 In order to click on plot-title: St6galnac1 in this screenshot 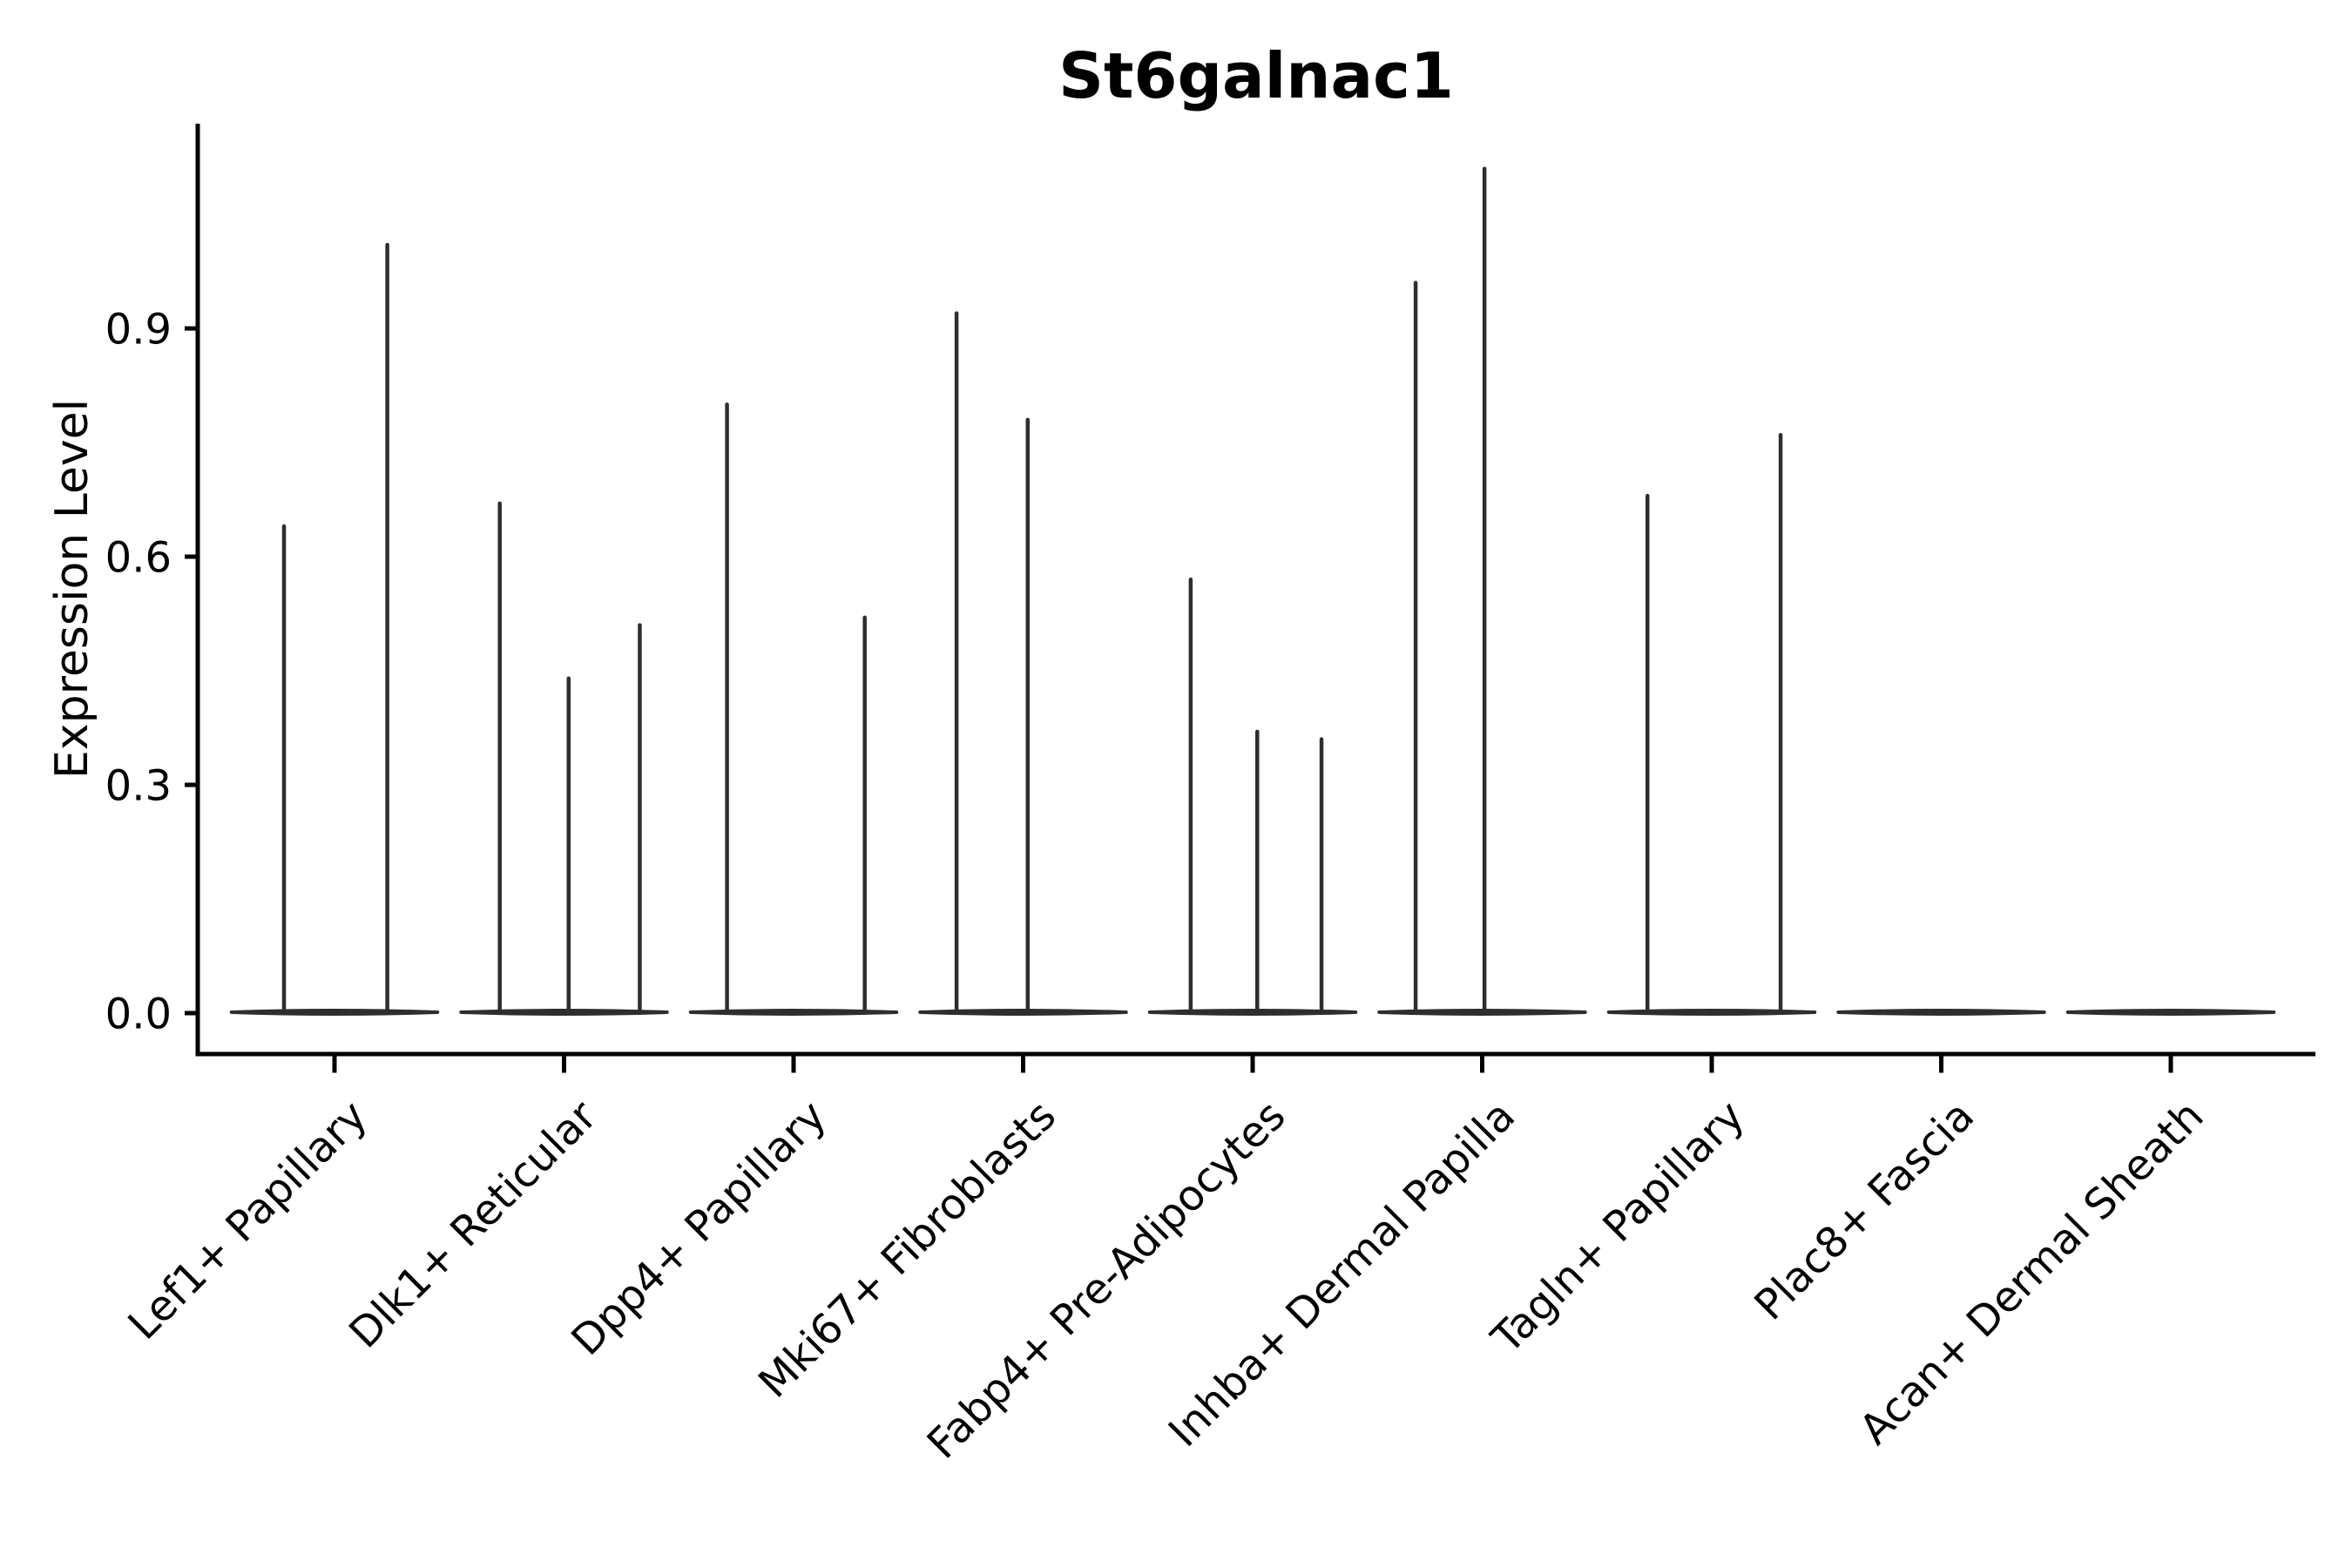, I will do `click(1256, 75)`.